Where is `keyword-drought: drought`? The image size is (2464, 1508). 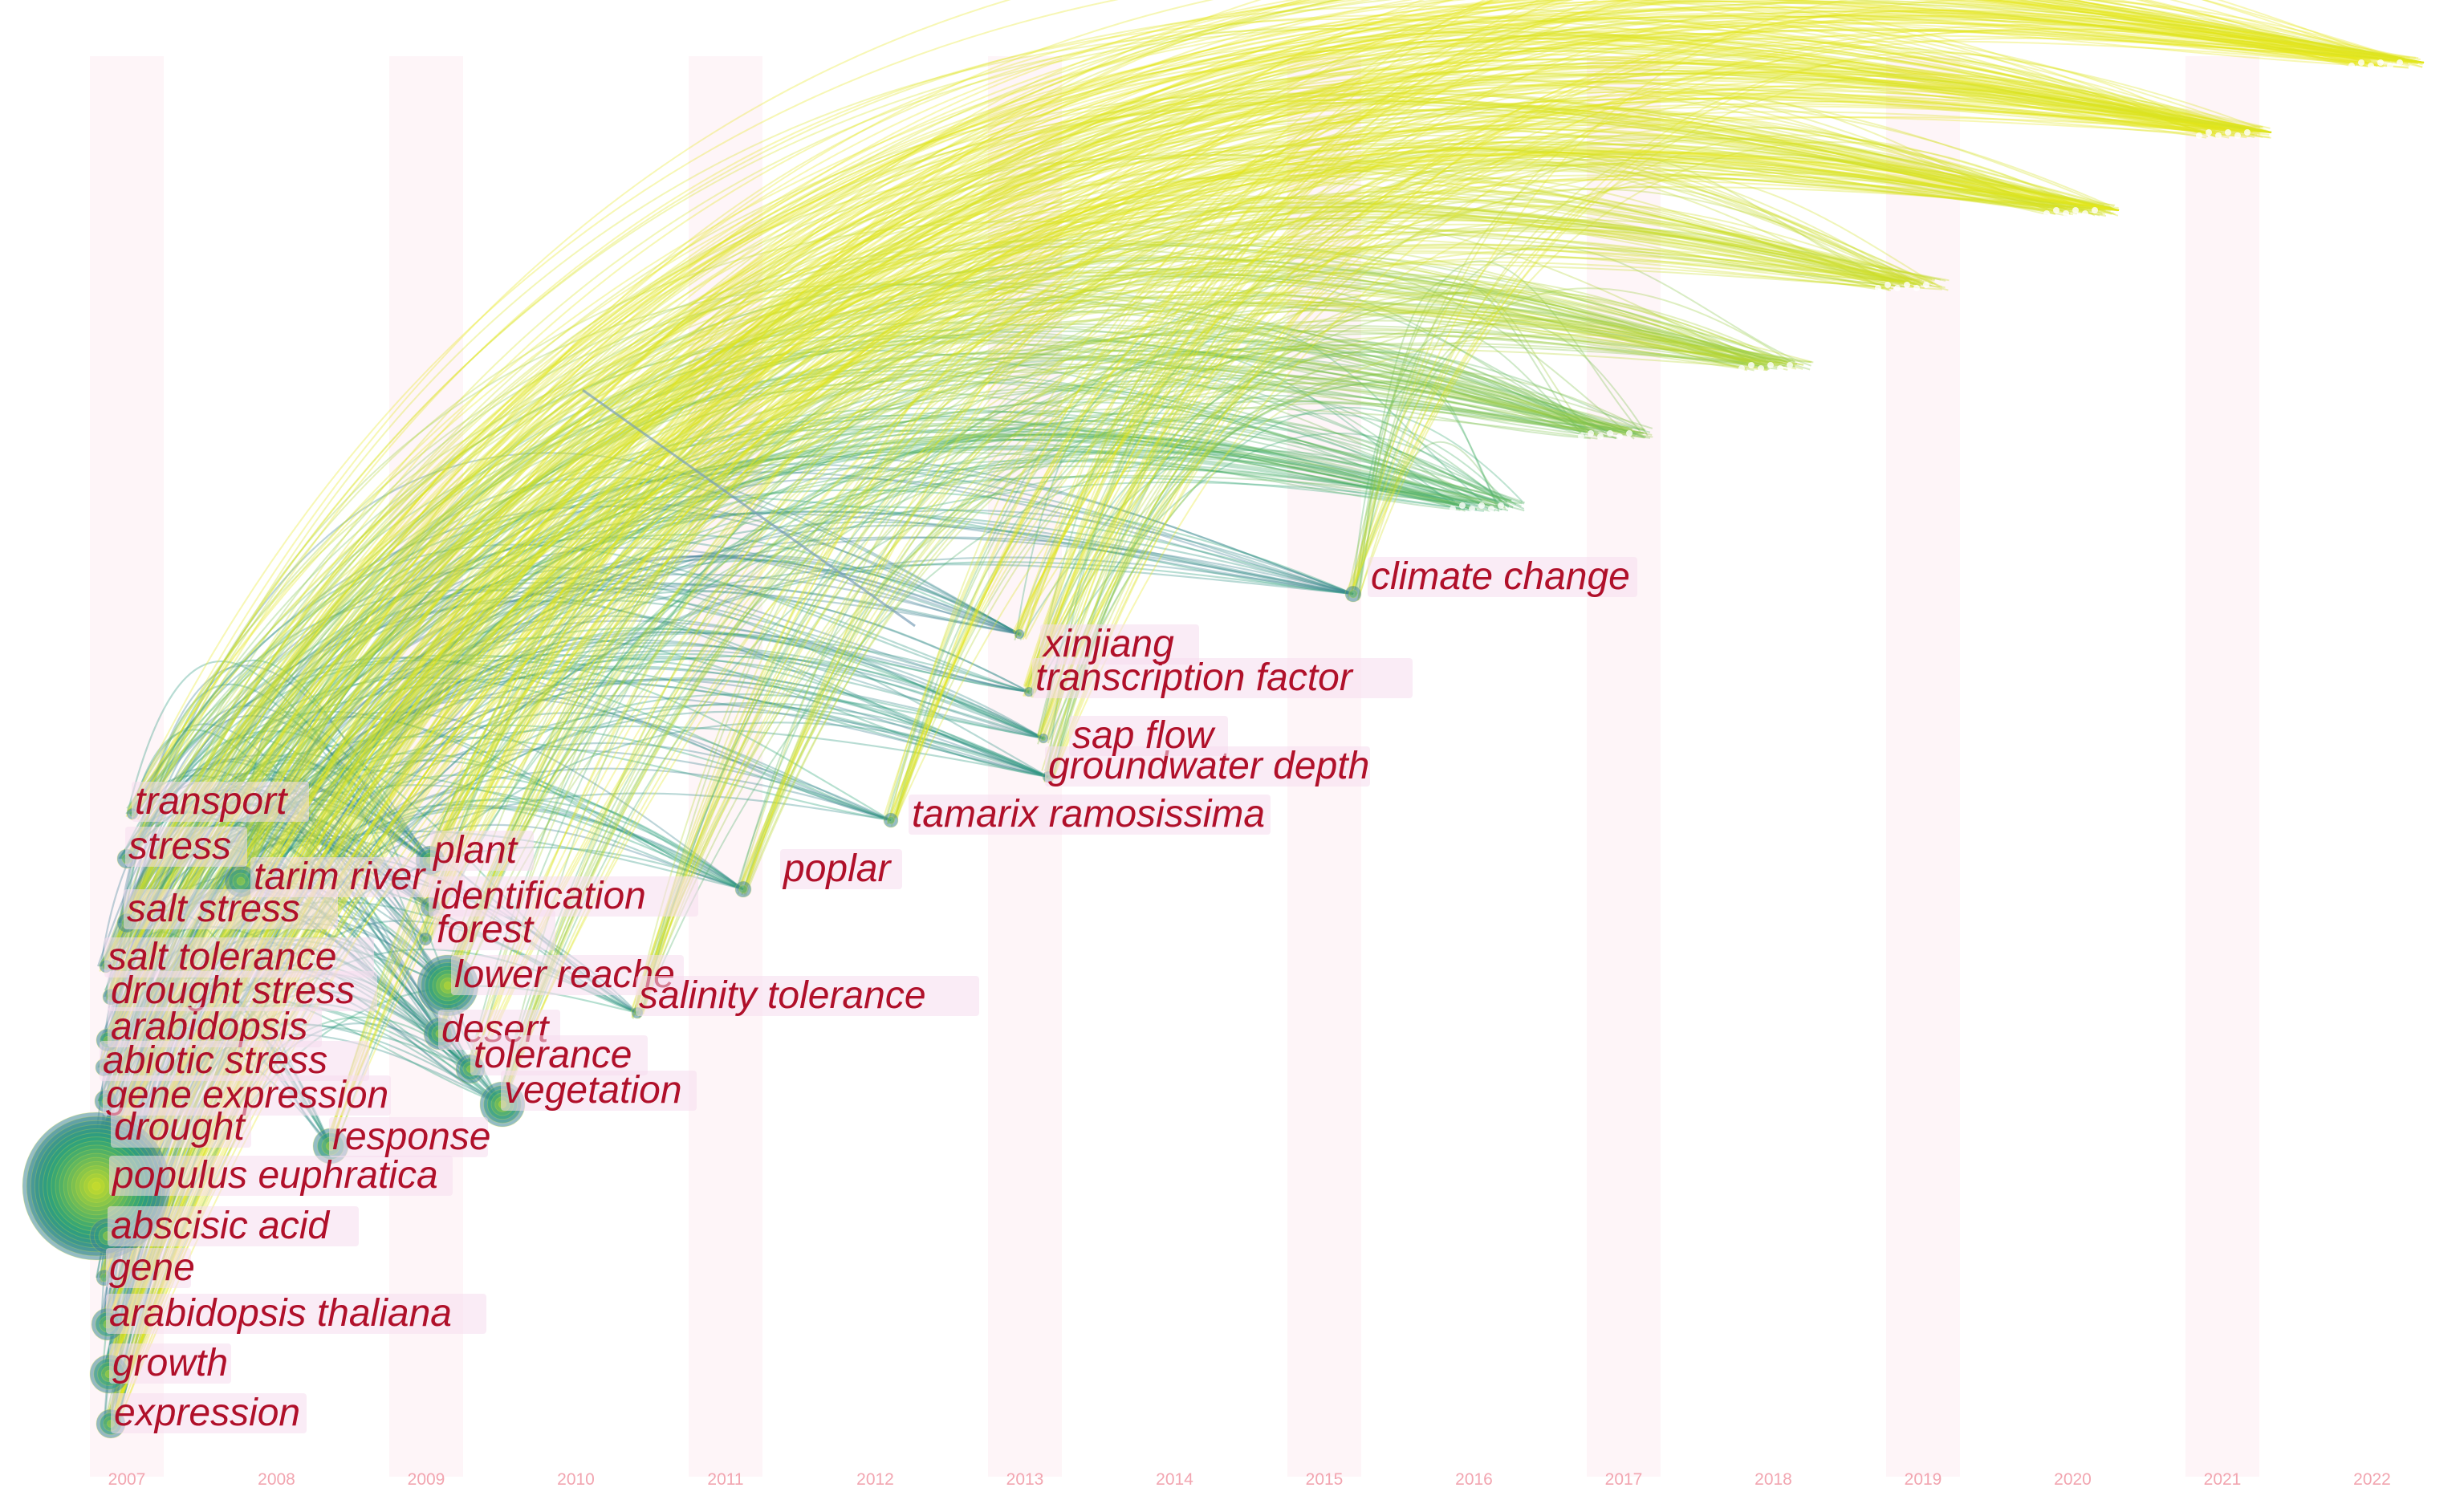
keyword-drought: drought is located at coordinates (181, 1127).